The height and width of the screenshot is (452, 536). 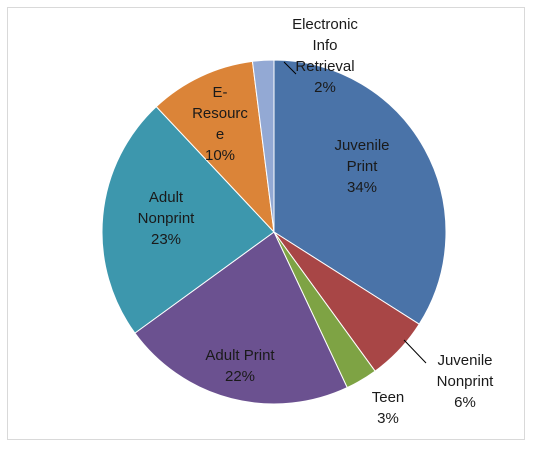 What do you see at coordinates (388, 397) in the screenshot?
I see `slice-name-line-2: Teen` at bounding box center [388, 397].